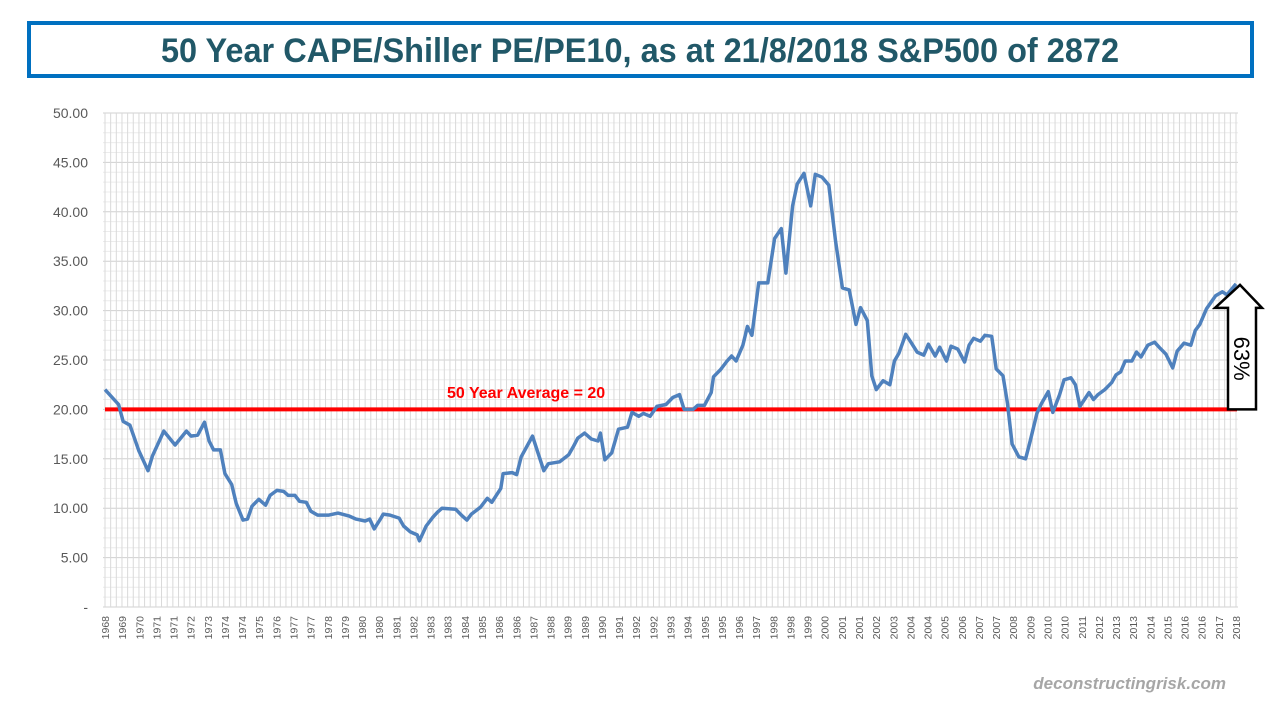  I want to click on x-tick-label: 2011, so click(1083, 627).